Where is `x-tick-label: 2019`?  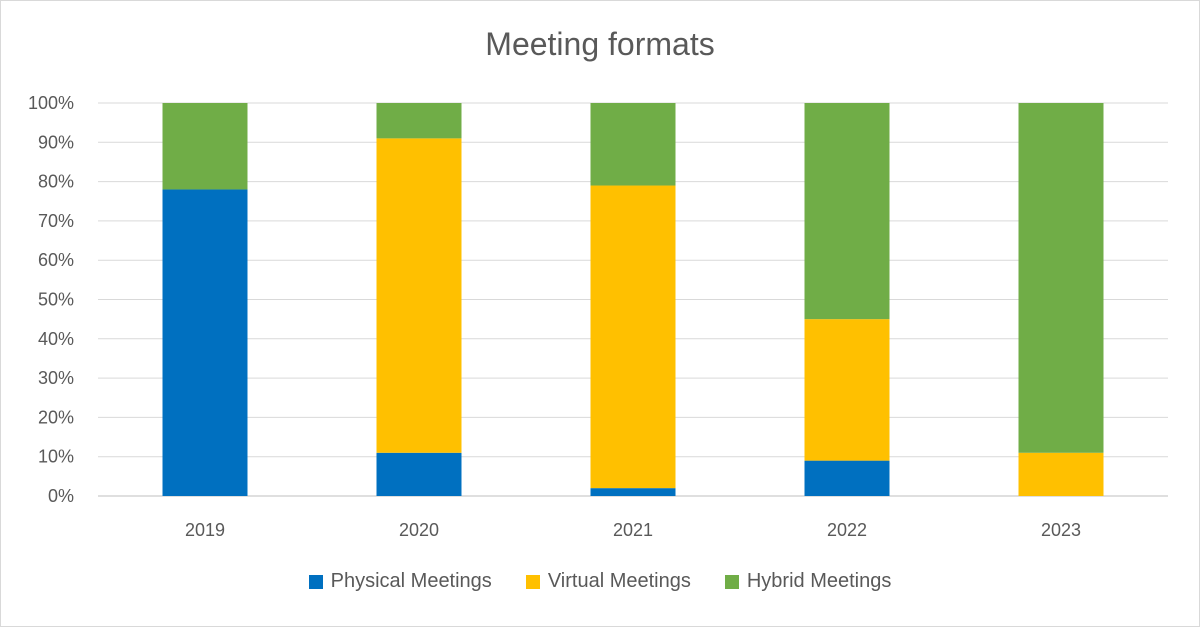
x-tick-label: 2019 is located at coordinates (205, 530).